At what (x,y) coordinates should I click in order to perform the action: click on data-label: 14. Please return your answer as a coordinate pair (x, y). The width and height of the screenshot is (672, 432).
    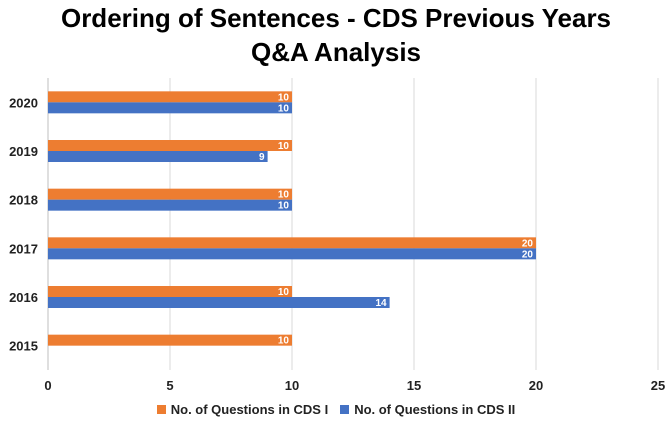
    Looking at the image, I should click on (381, 303).